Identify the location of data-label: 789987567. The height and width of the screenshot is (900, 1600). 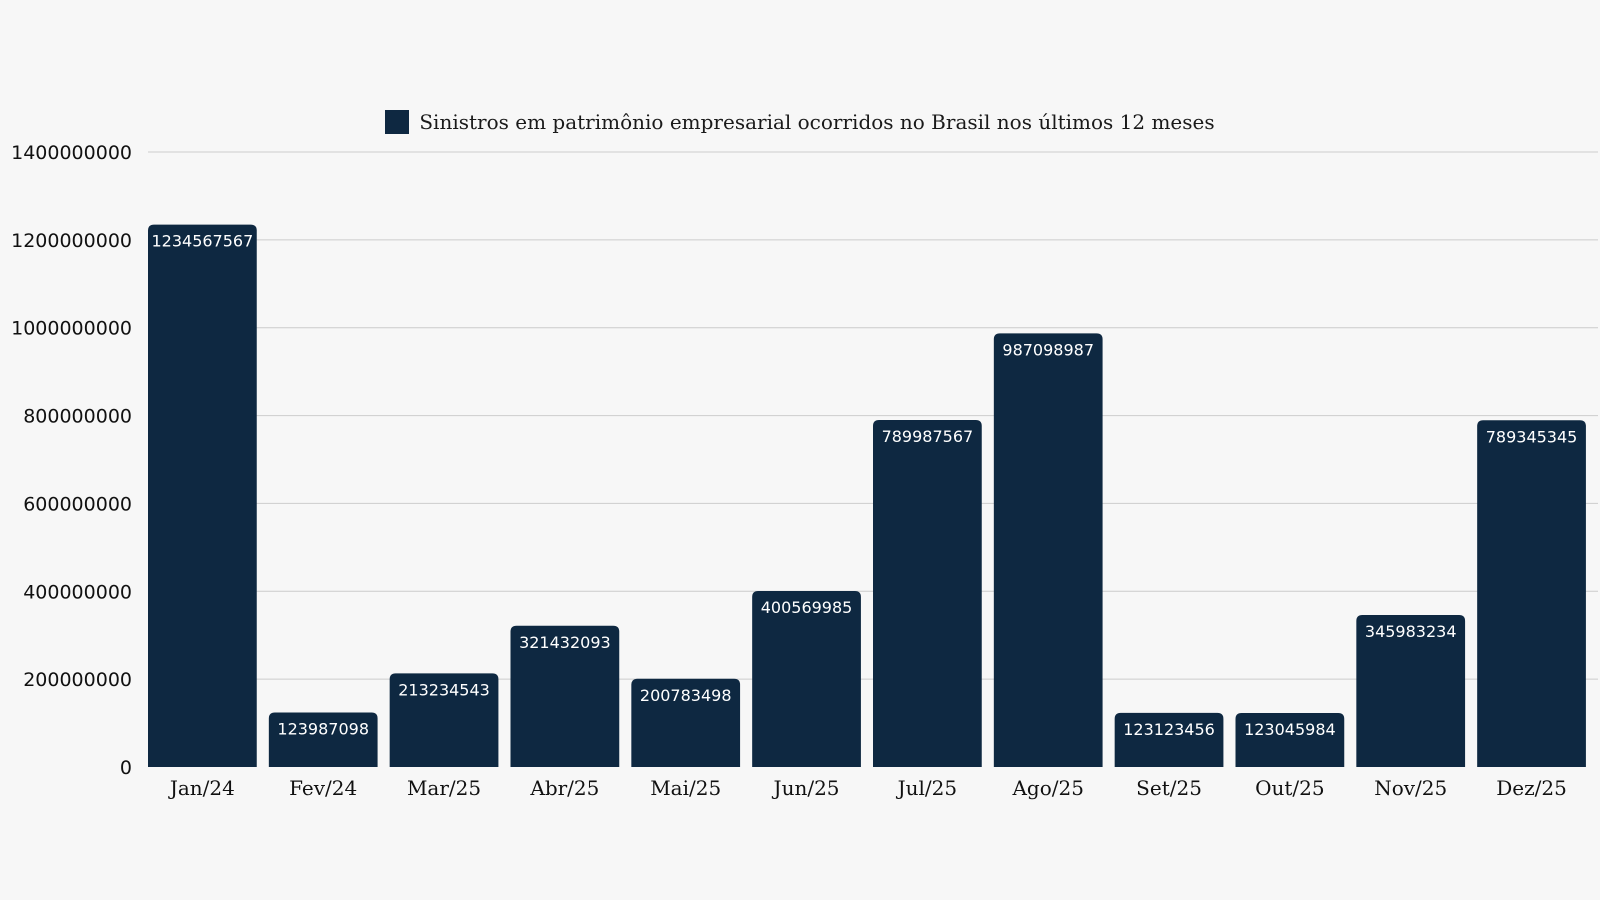
(928, 436).